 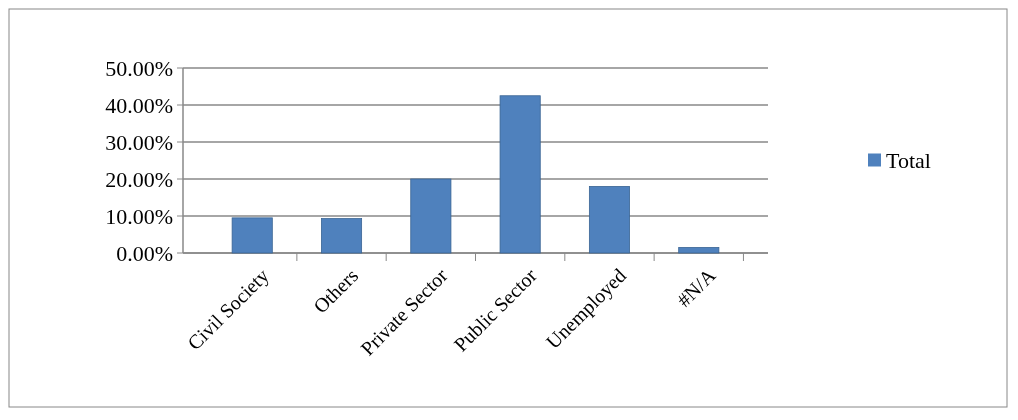 What do you see at coordinates (139, 179) in the screenshot?
I see `y-tick-label: 20.00%` at bounding box center [139, 179].